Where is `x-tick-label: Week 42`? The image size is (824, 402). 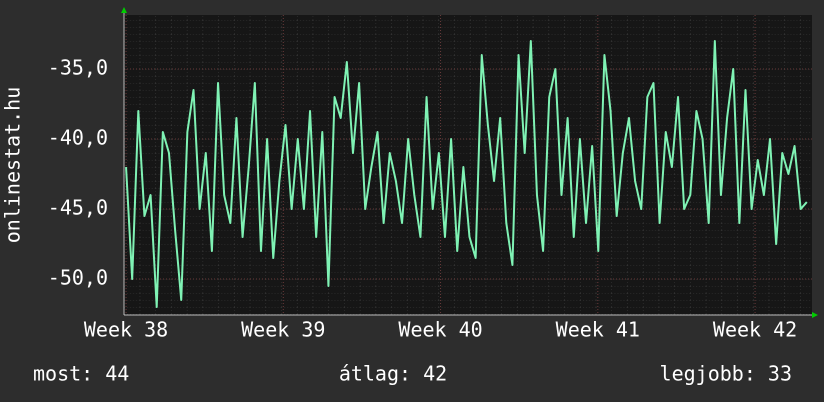 x-tick-label: Week 42 is located at coordinates (755, 330).